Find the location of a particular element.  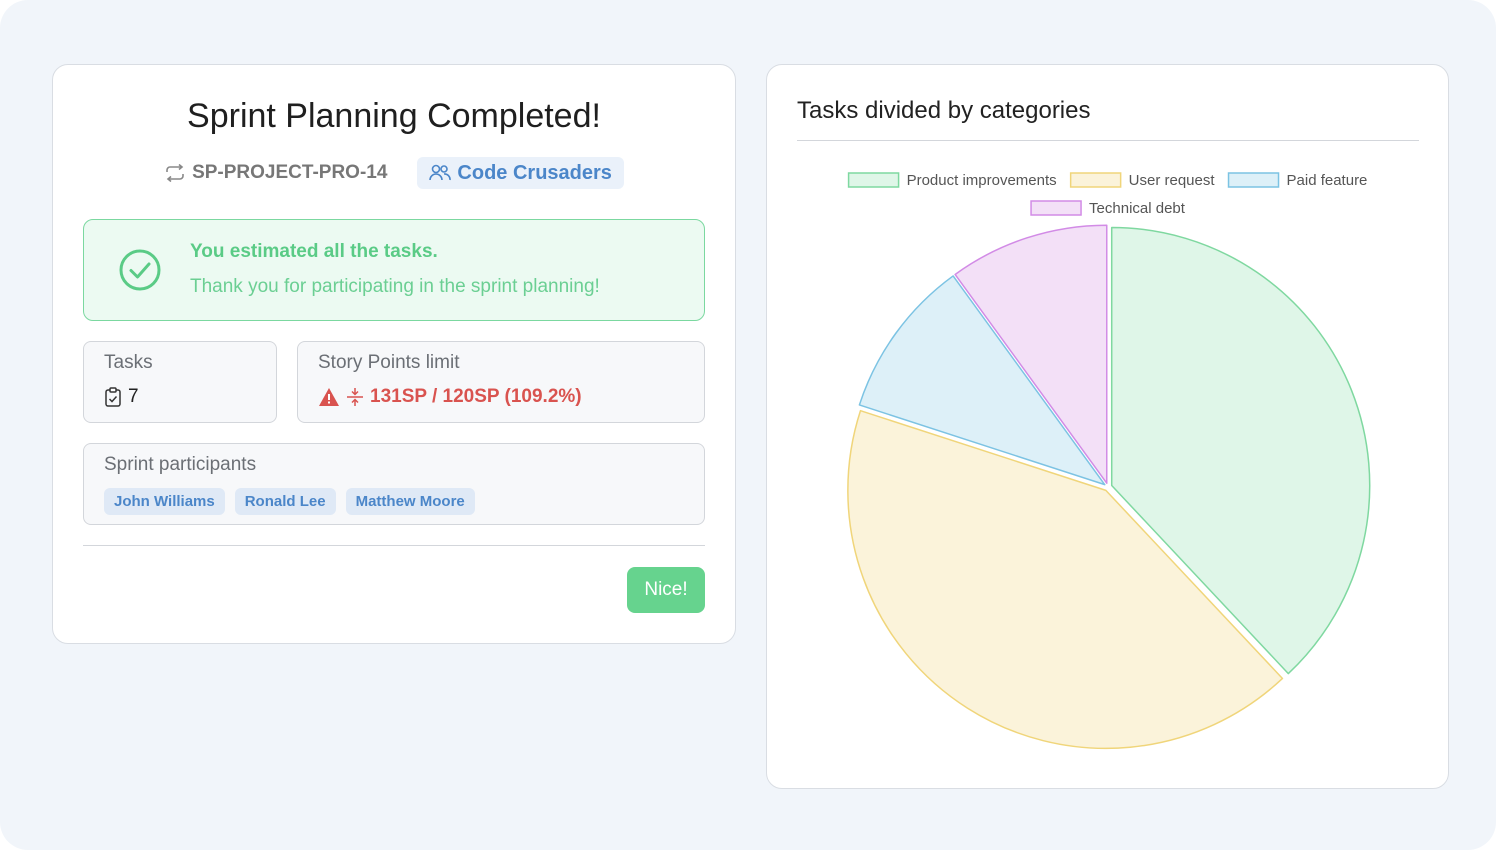

sprint-code: SP-PROJECT-PRO-14 is located at coordinates (275, 173).